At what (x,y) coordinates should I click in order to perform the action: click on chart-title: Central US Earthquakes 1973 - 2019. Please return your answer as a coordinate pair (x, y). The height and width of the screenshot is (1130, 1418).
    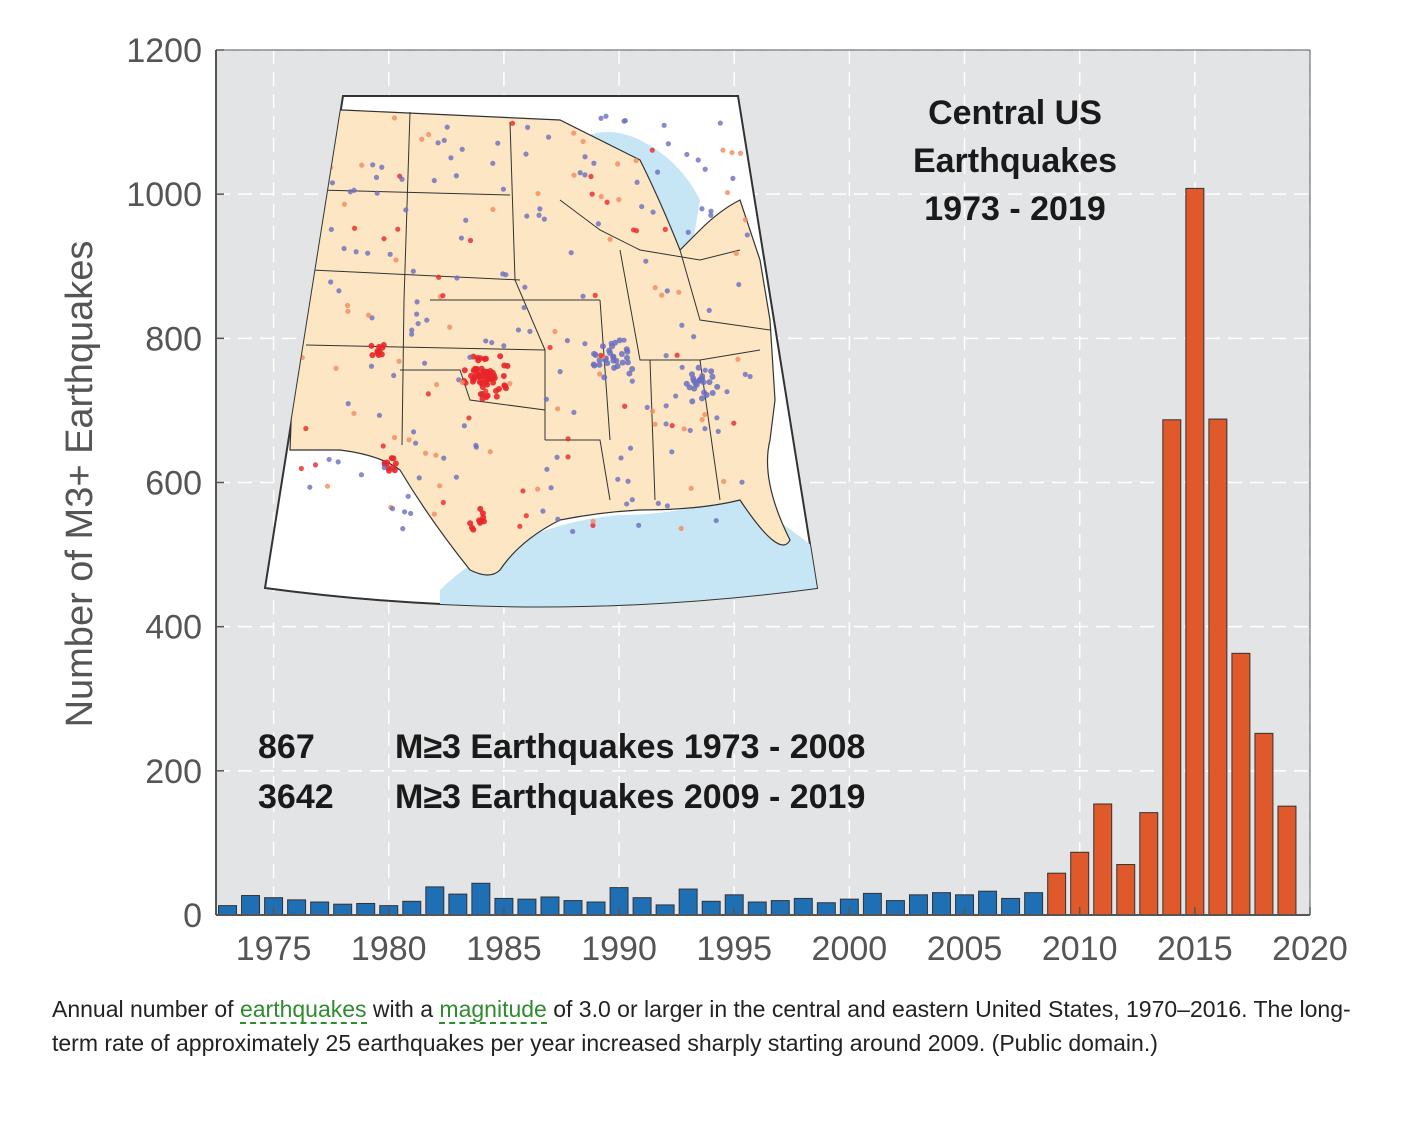
    Looking at the image, I should click on (1015, 161).